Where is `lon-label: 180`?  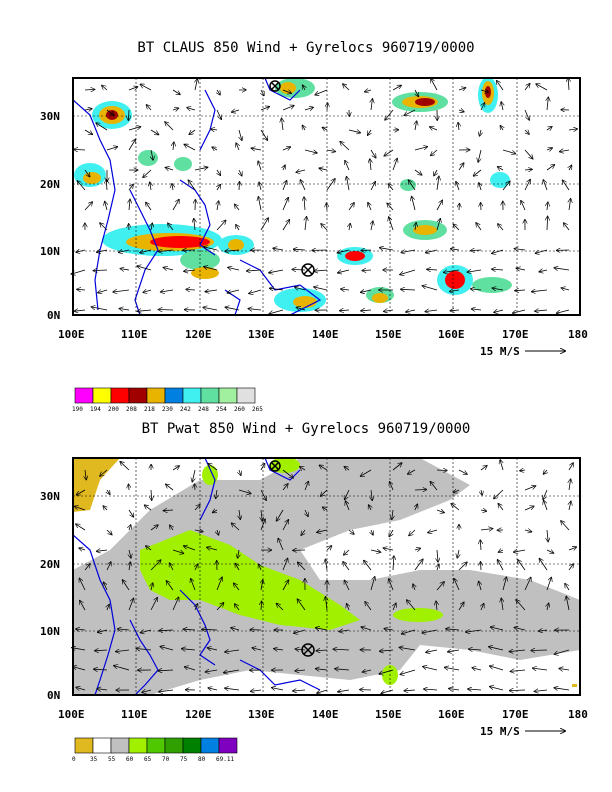 lon-label: 180 is located at coordinates (578, 334).